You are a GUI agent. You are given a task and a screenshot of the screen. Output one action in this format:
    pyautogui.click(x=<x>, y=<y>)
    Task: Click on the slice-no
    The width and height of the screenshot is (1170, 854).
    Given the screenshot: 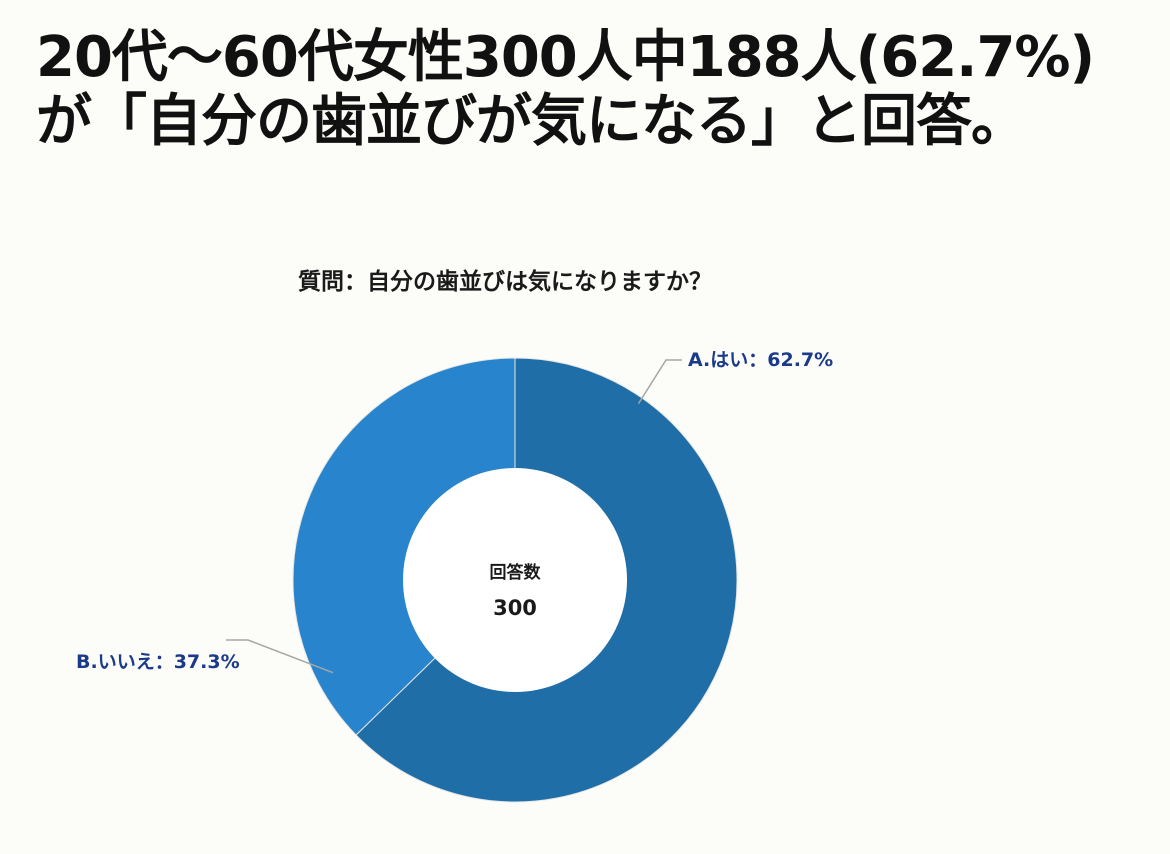 What is the action you would take?
    pyautogui.click(x=404, y=546)
    